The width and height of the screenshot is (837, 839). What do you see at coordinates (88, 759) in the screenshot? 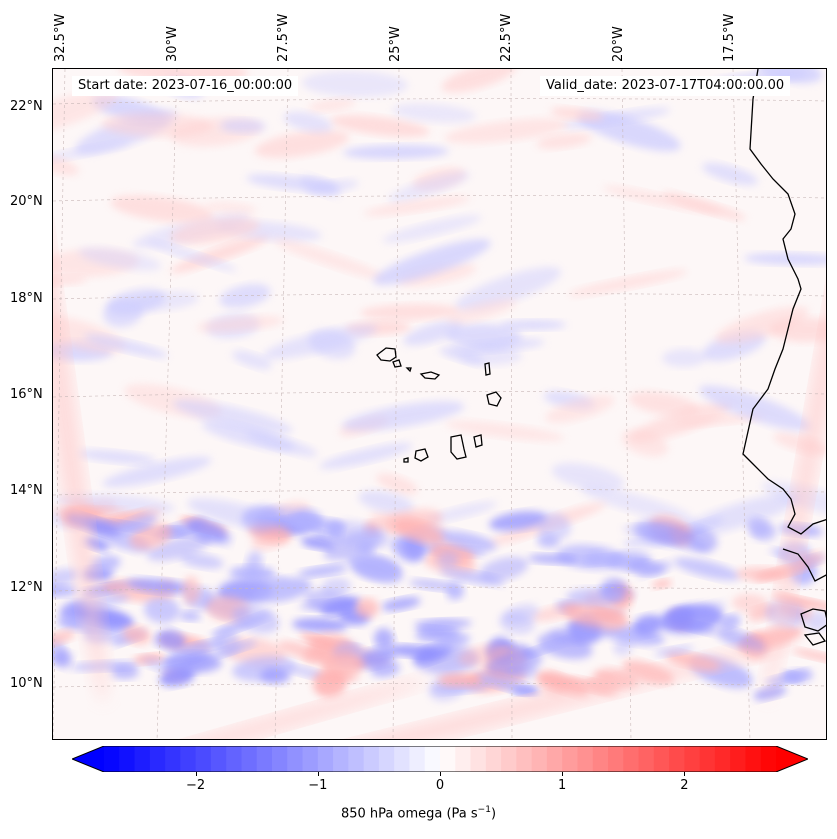
I see `colorbar-extend-low` at bounding box center [88, 759].